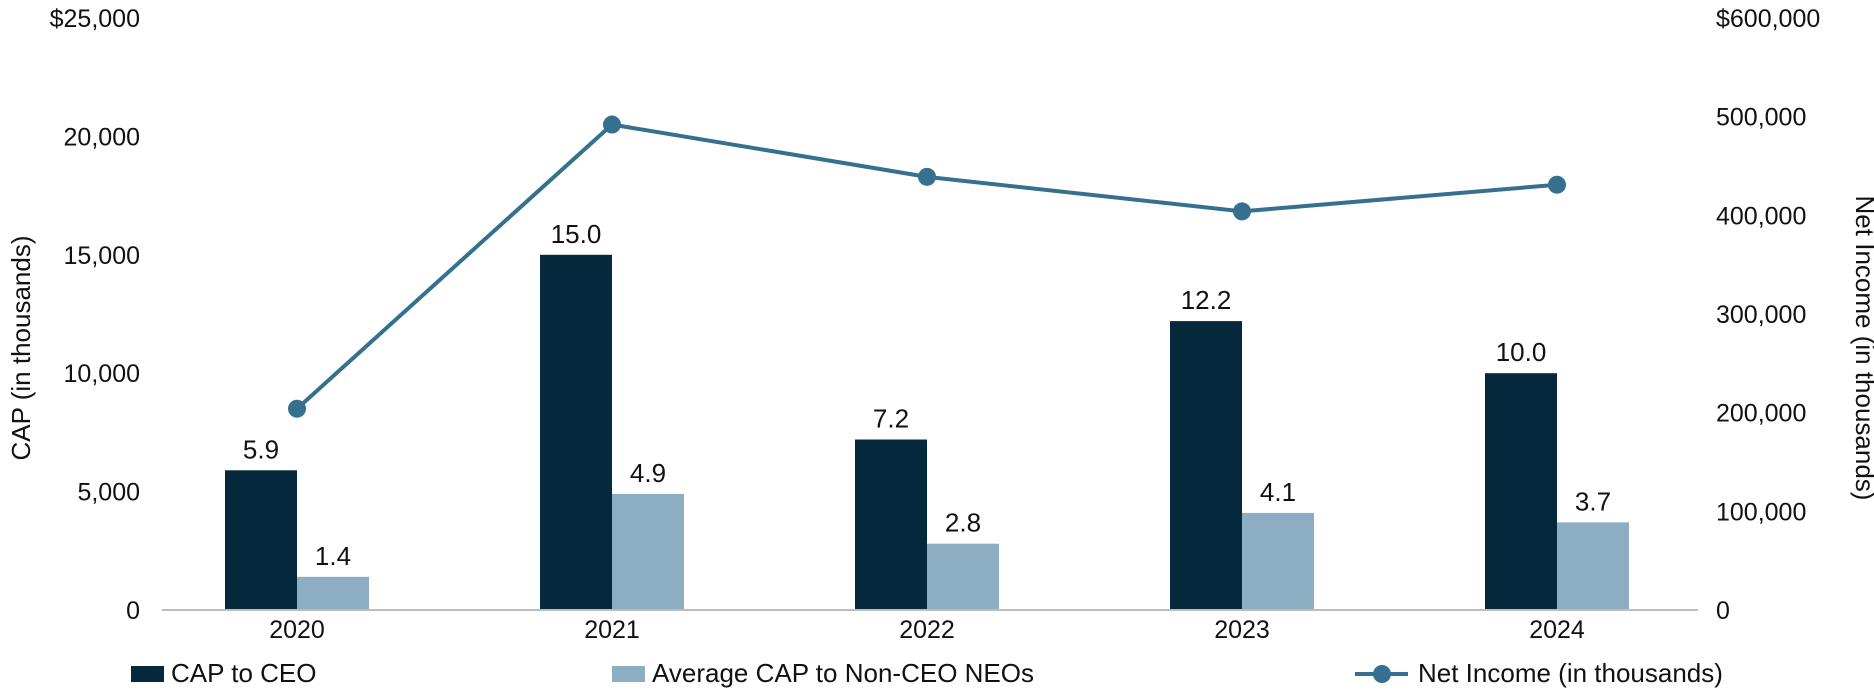  Describe the element at coordinates (1206, 465) in the screenshot. I see `bar-cap-to-ceo-2023` at that location.